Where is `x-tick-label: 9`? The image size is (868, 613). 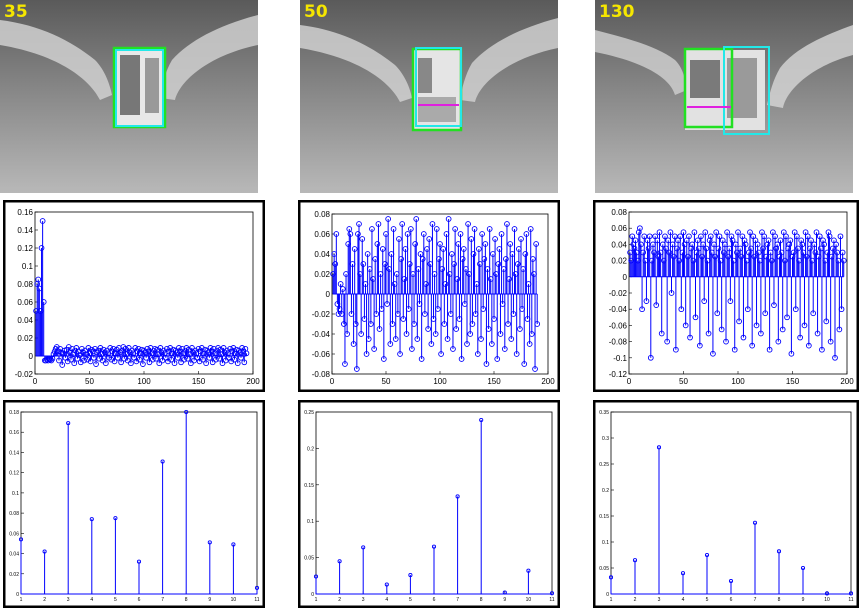 x-tick-label: 9 is located at coordinates (803, 600).